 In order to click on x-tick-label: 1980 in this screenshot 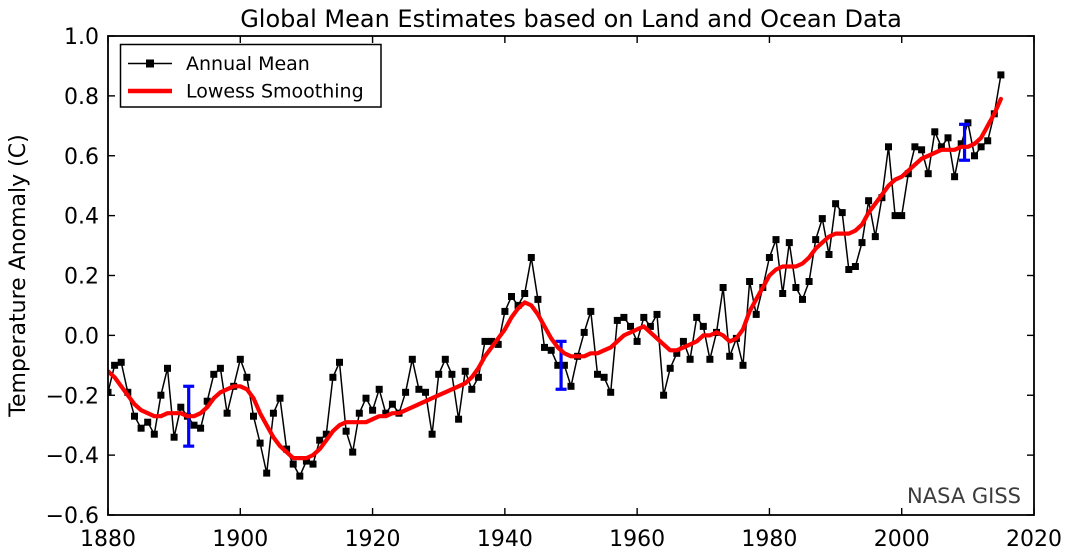, I will do `click(769, 539)`.